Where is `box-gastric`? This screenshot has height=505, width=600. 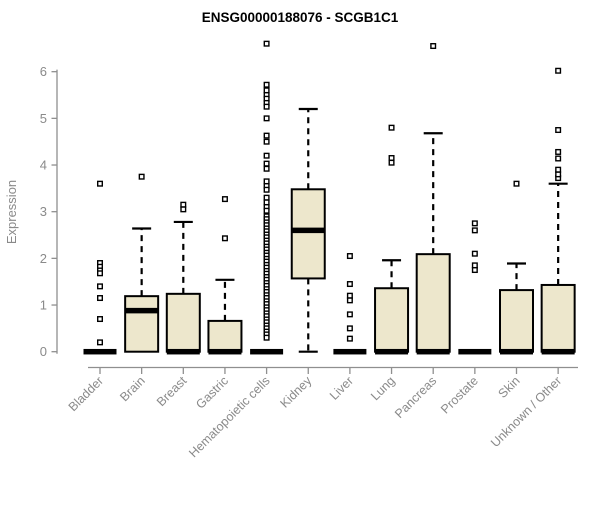 box-gastric is located at coordinates (225, 336).